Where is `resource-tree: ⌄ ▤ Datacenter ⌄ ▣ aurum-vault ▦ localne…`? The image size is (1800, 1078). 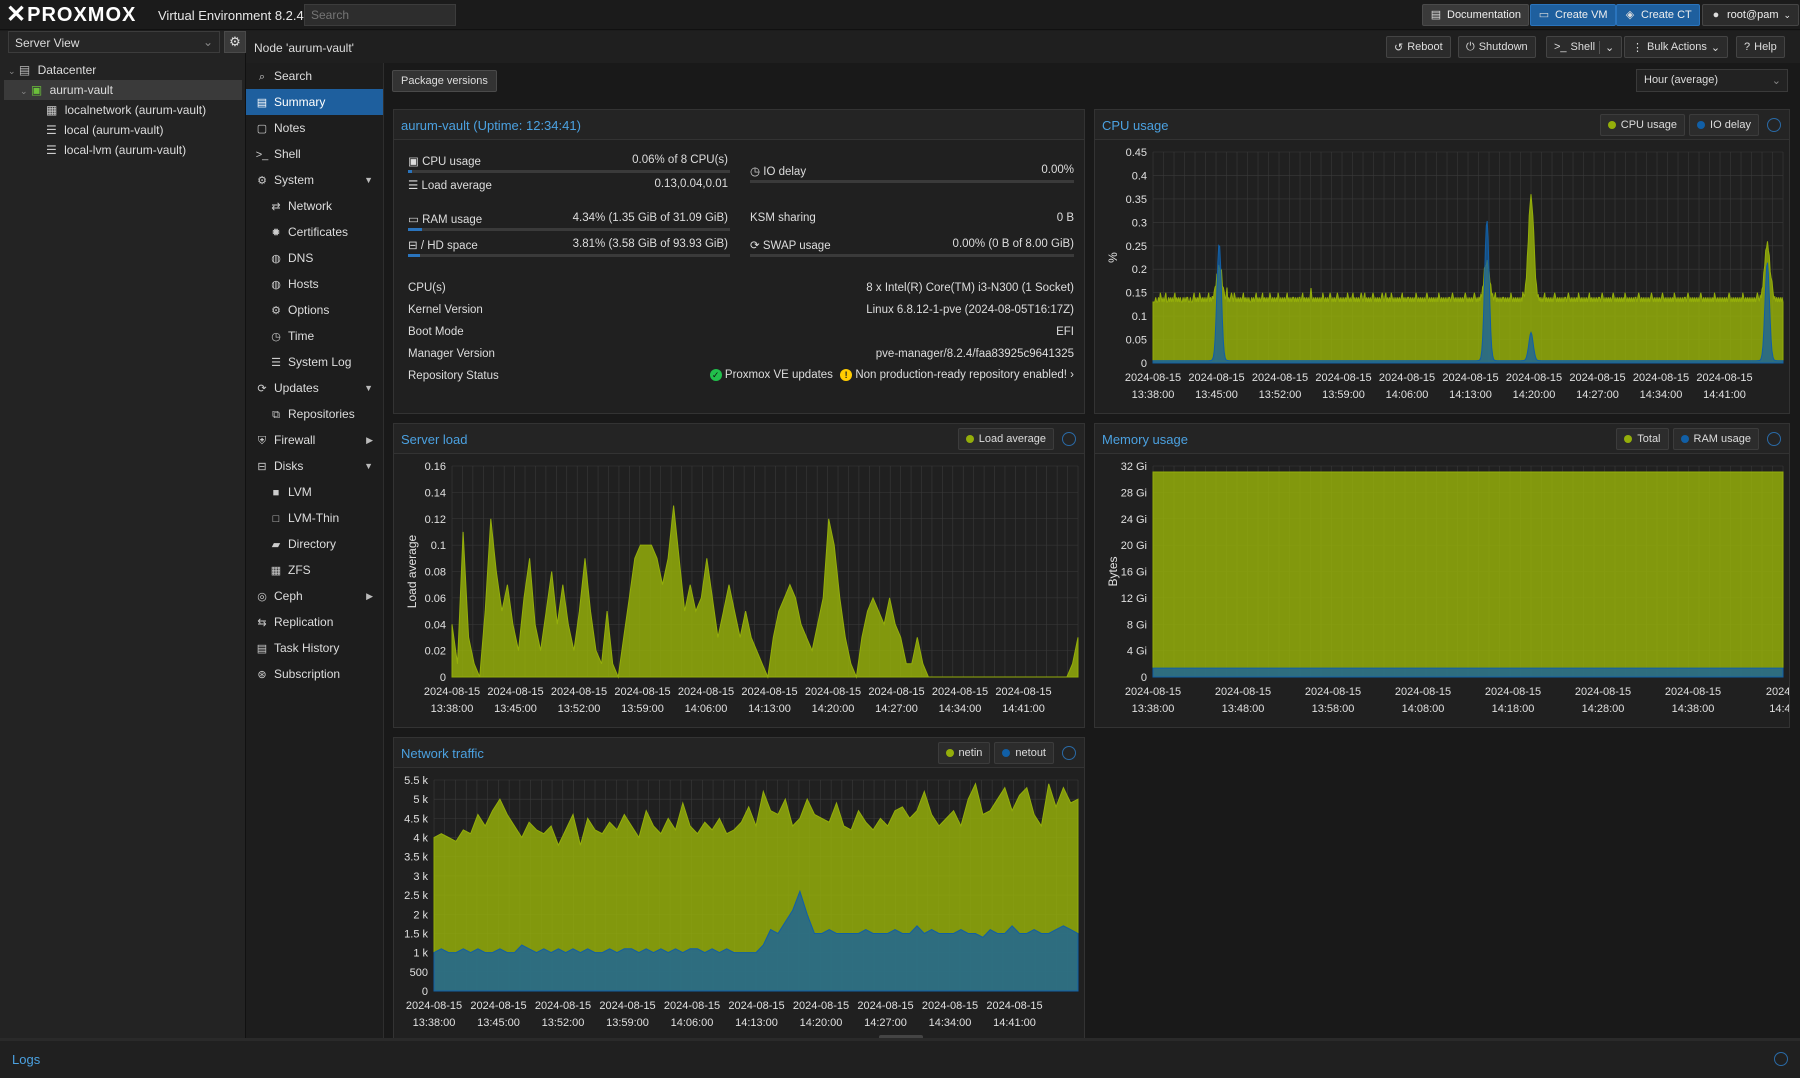
resource-tree: ⌄ ▤ Datacenter ⌄ ▣ aurum-vault ▦ localne… is located at coordinates (123, 110).